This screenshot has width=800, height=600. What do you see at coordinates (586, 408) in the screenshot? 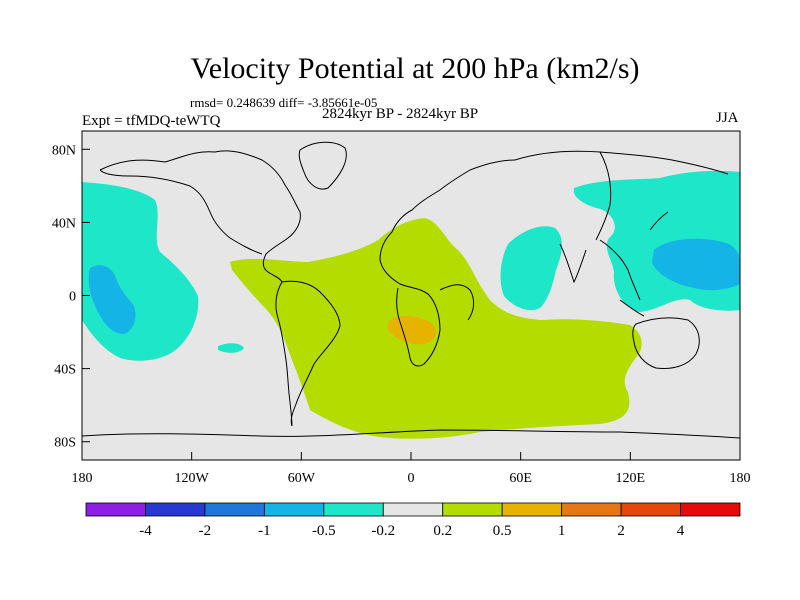
I see `positive-anomaly-patch` at bounding box center [586, 408].